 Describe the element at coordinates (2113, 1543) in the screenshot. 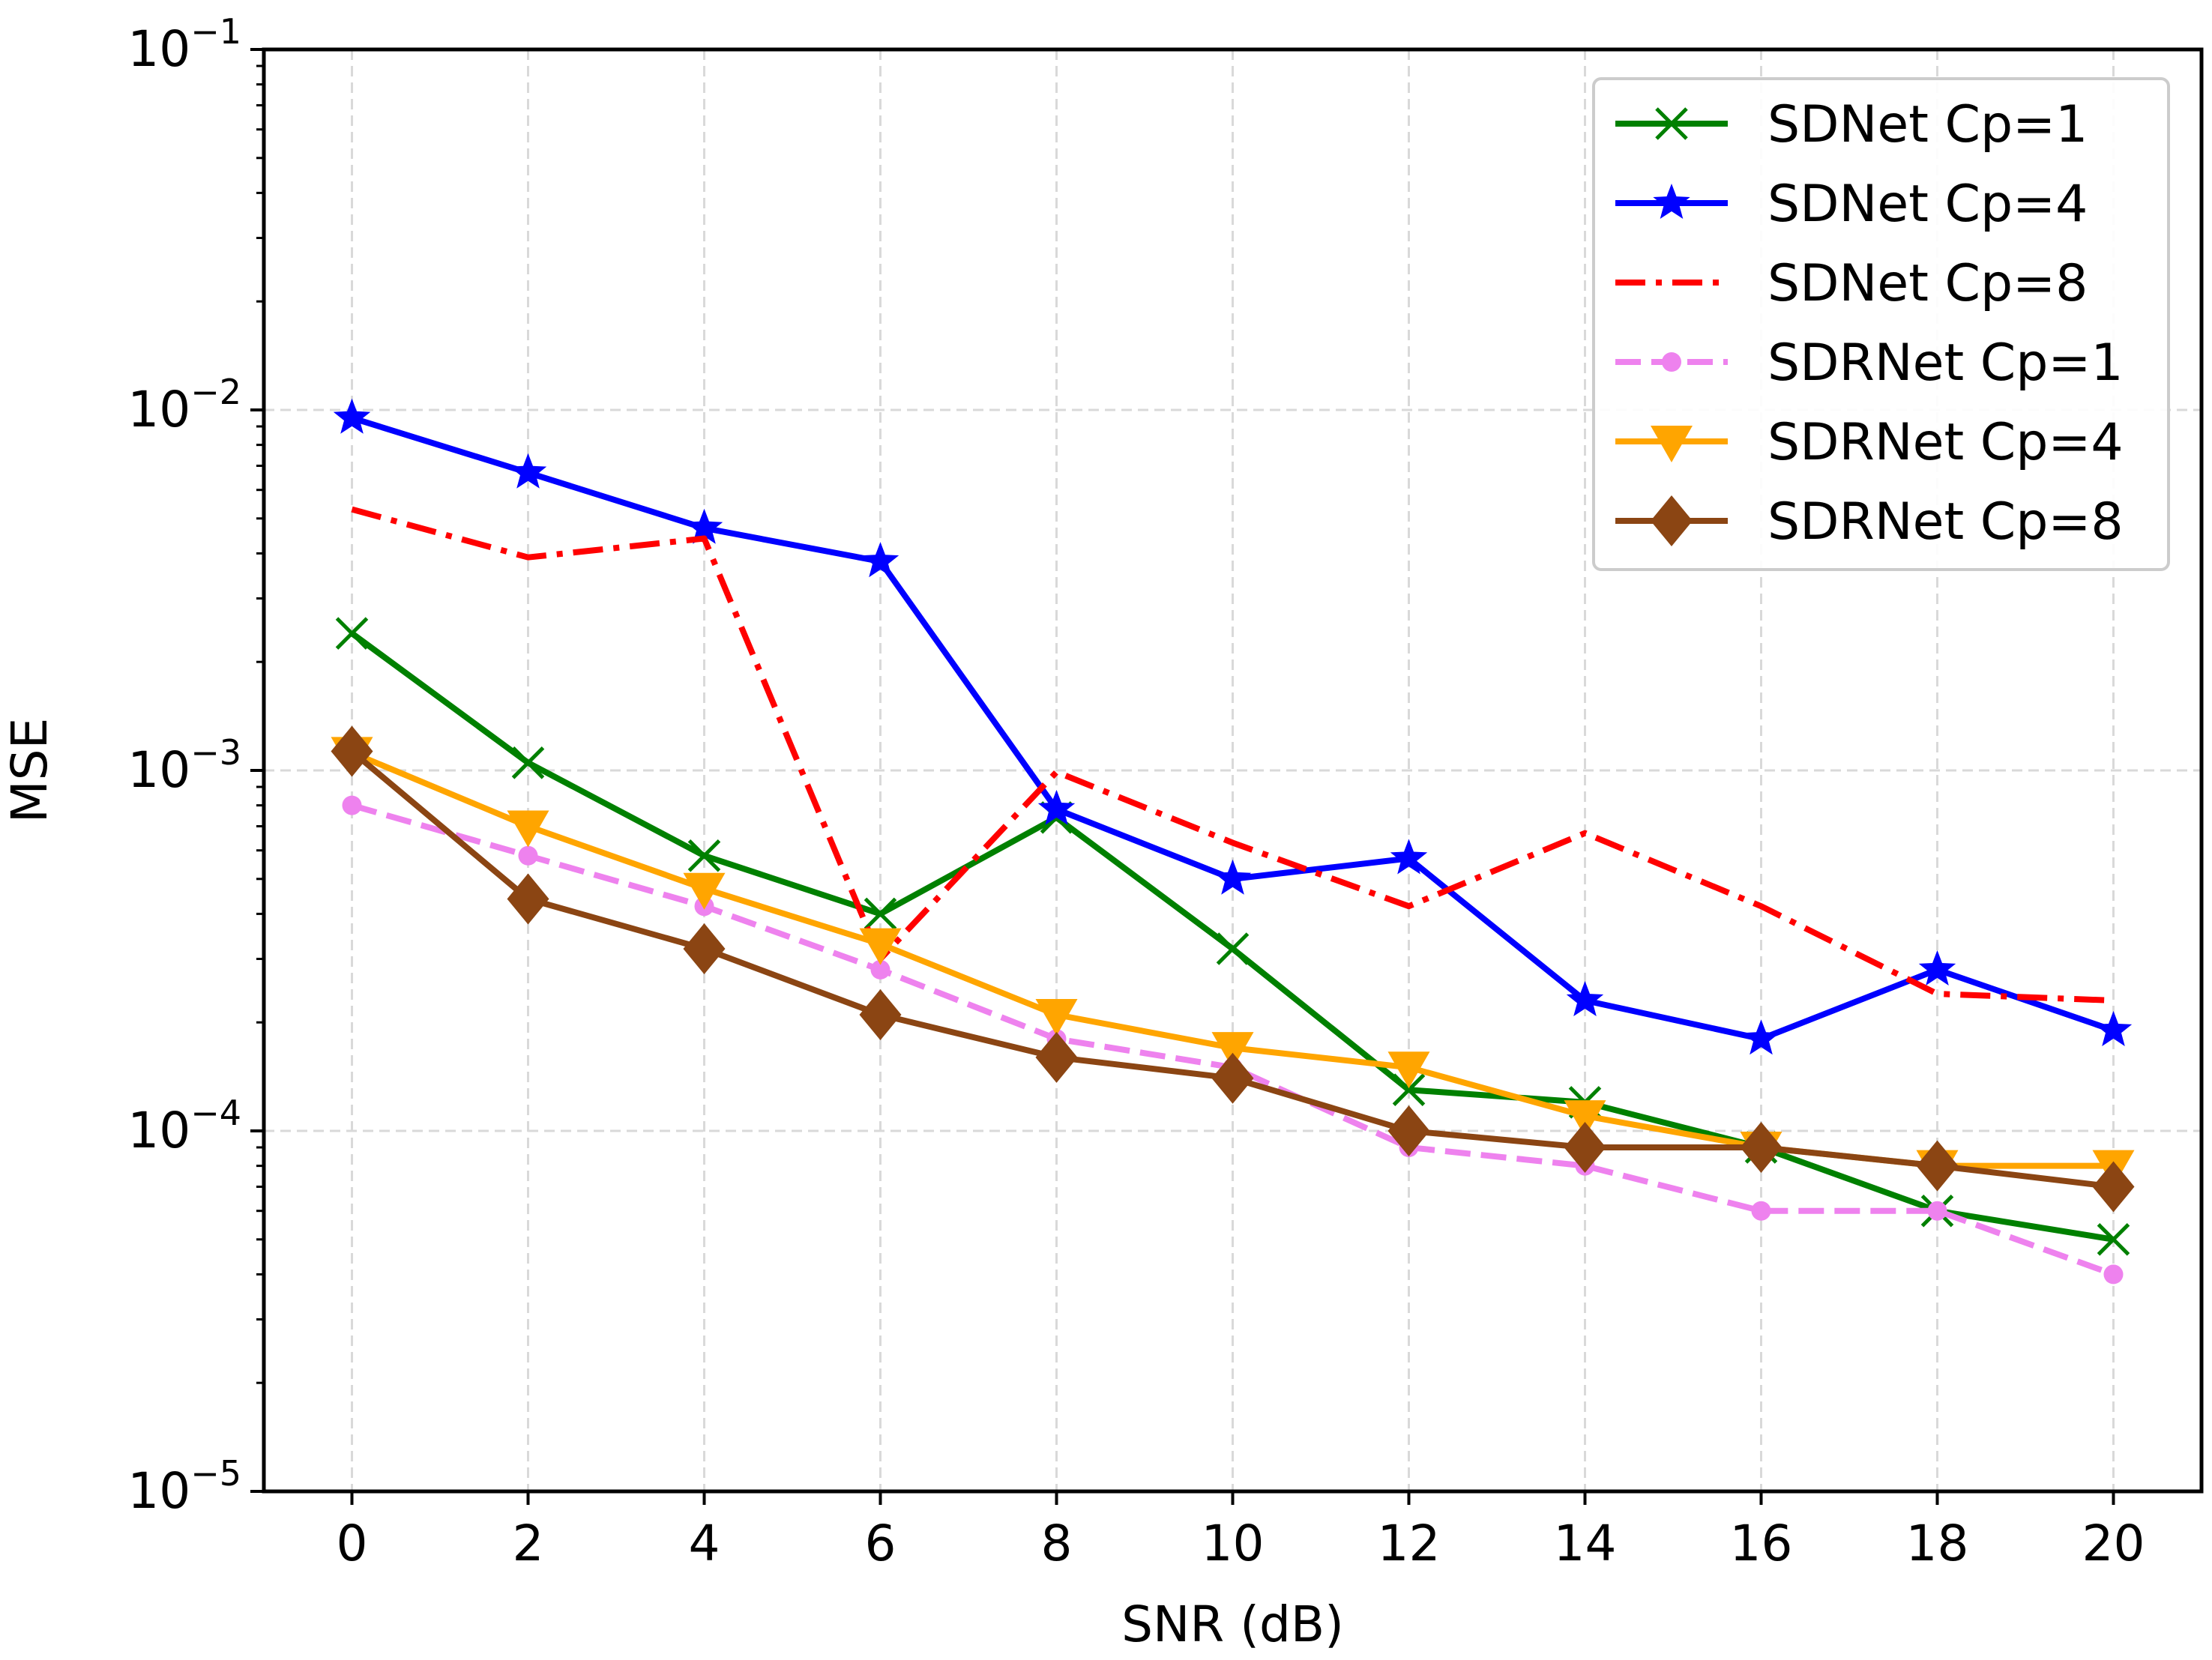

I see `x-tick-label: 20` at that location.